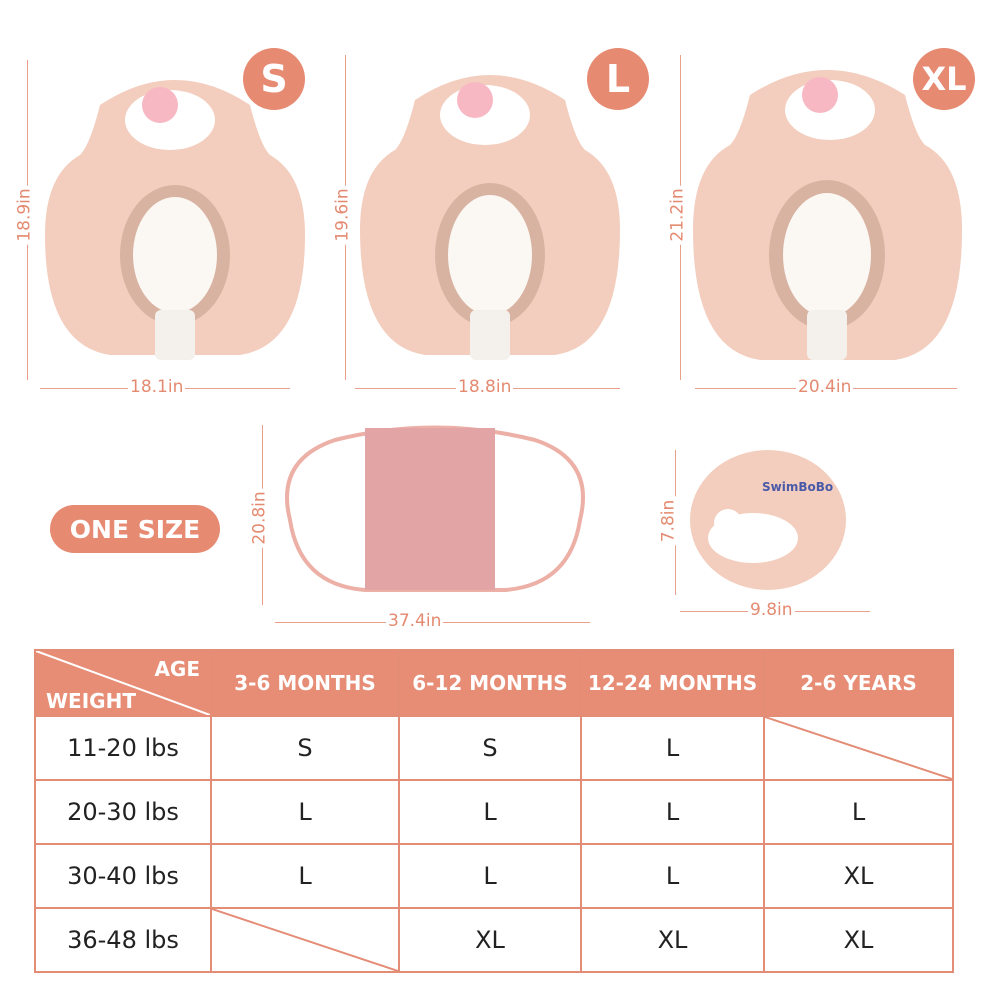 The image size is (1000, 1000). What do you see at coordinates (618, 79) in the screenshot?
I see `size-badge-l: L` at bounding box center [618, 79].